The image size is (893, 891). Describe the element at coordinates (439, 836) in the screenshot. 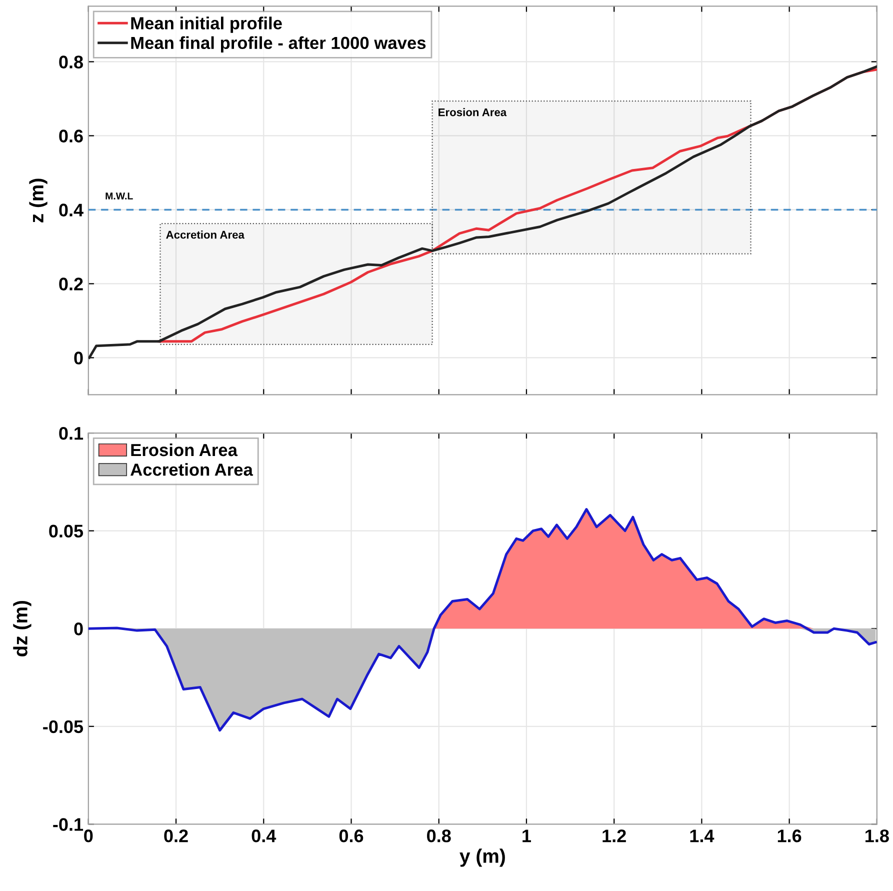

I see `x-tick-label: 0.8` at that location.